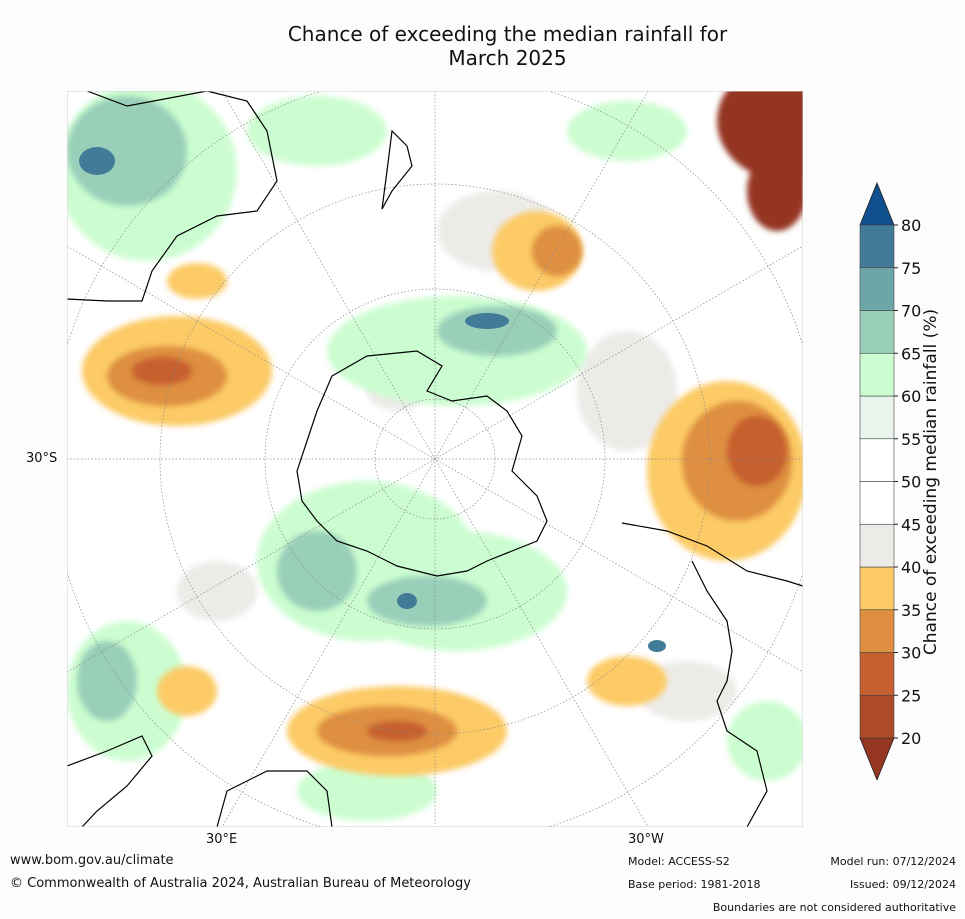  What do you see at coordinates (911, 695) in the screenshot?
I see `colorbar-tick-label: 25` at bounding box center [911, 695].